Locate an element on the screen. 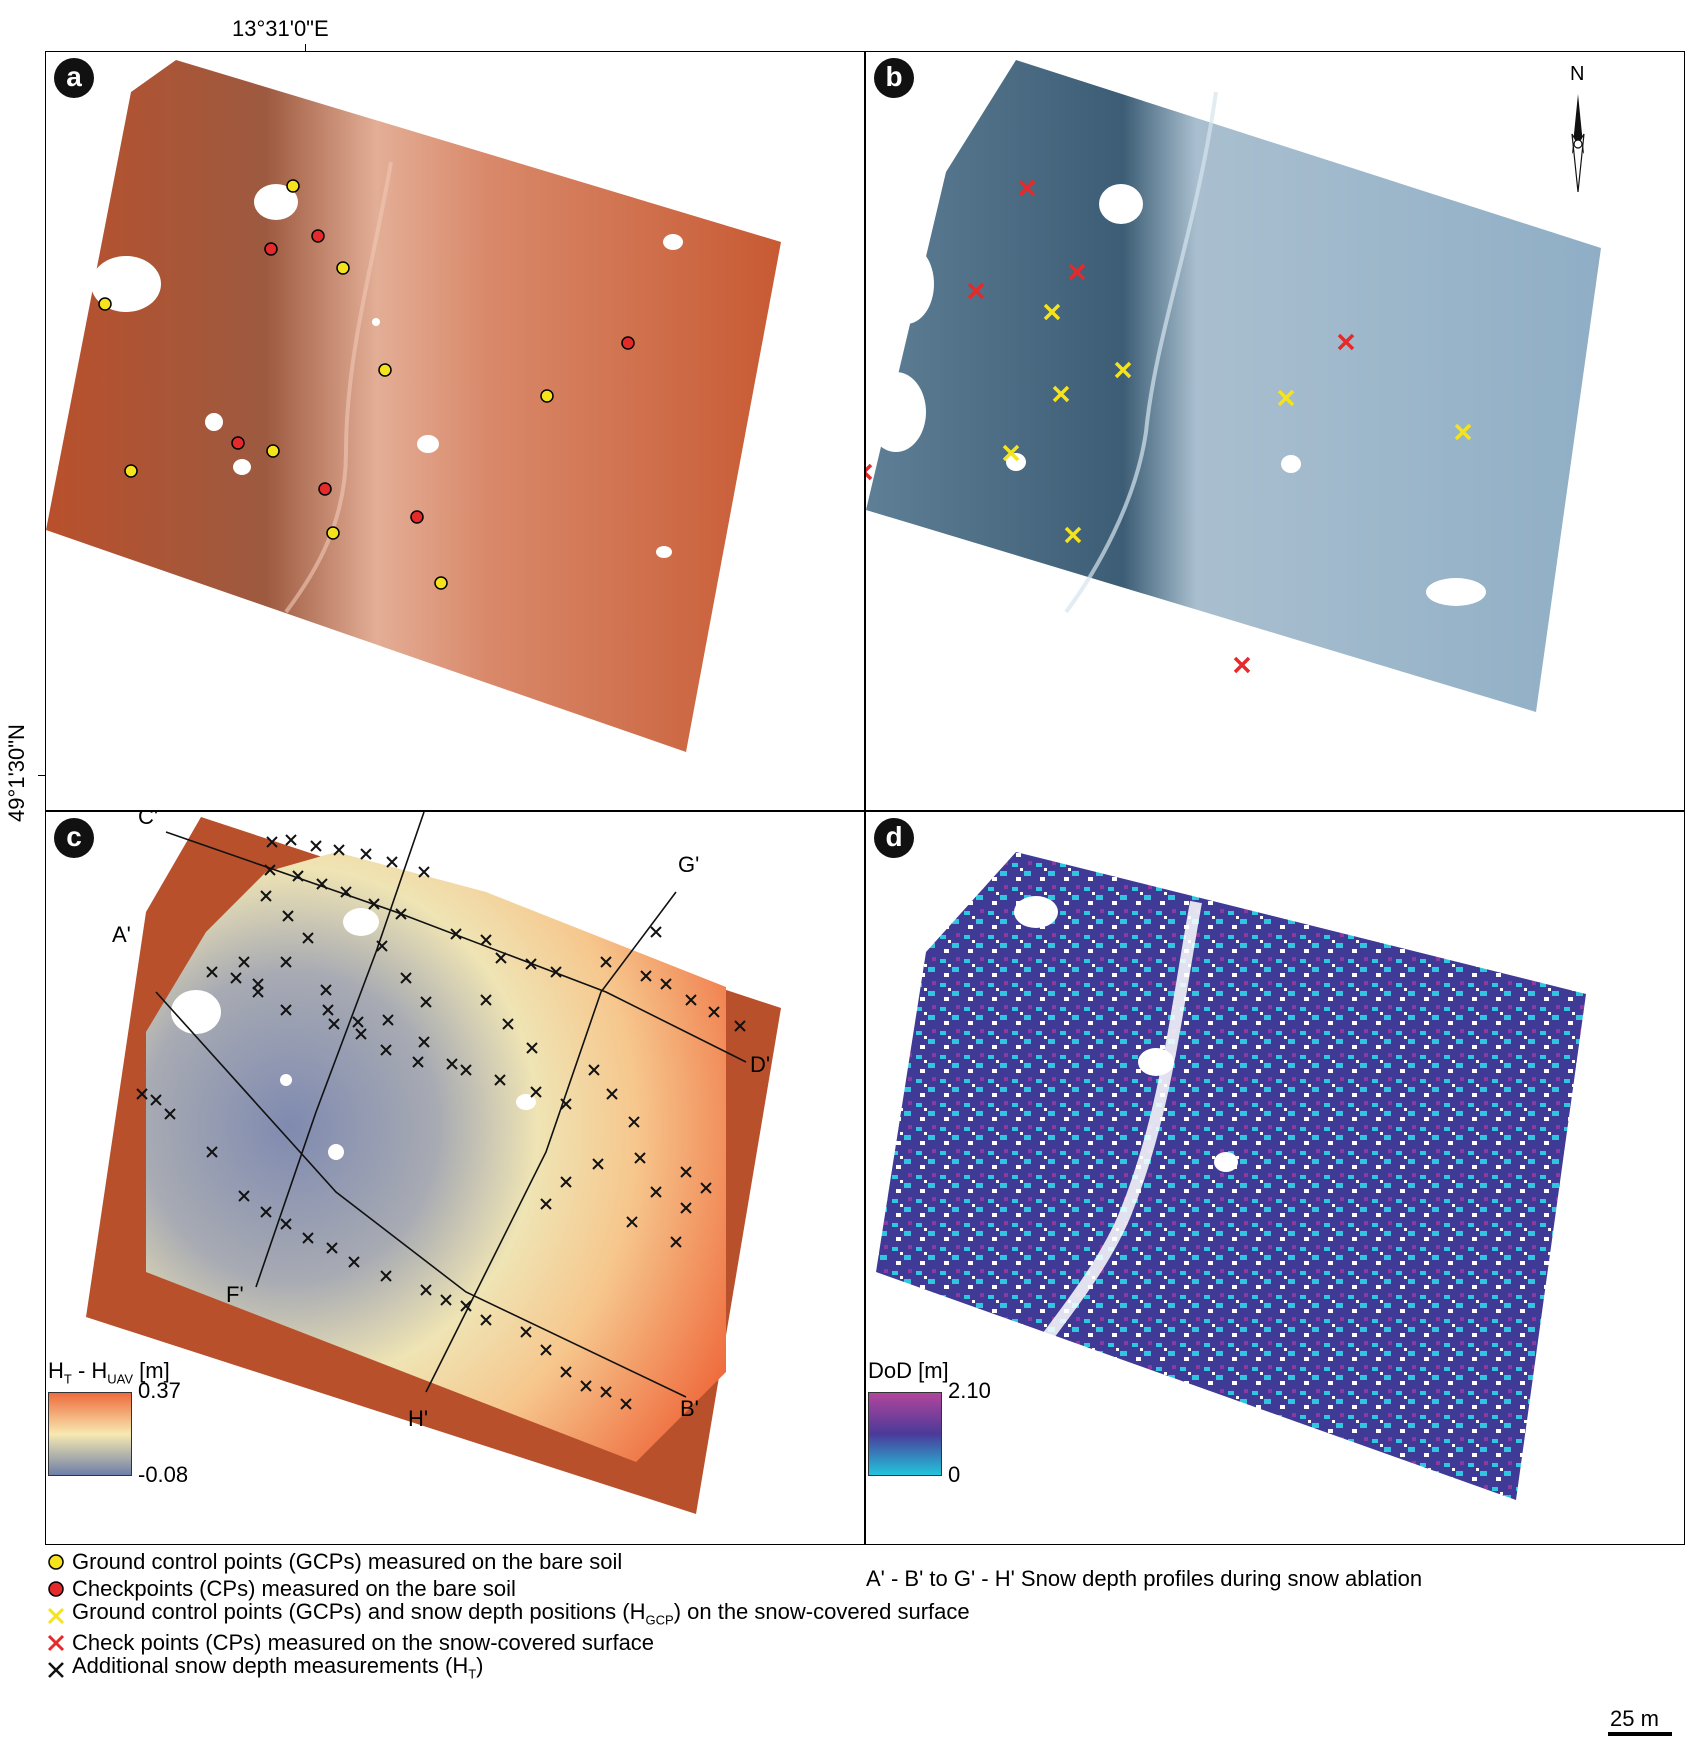 The height and width of the screenshot is (1747, 1700). longitude-tick is located at coordinates (305, 48).